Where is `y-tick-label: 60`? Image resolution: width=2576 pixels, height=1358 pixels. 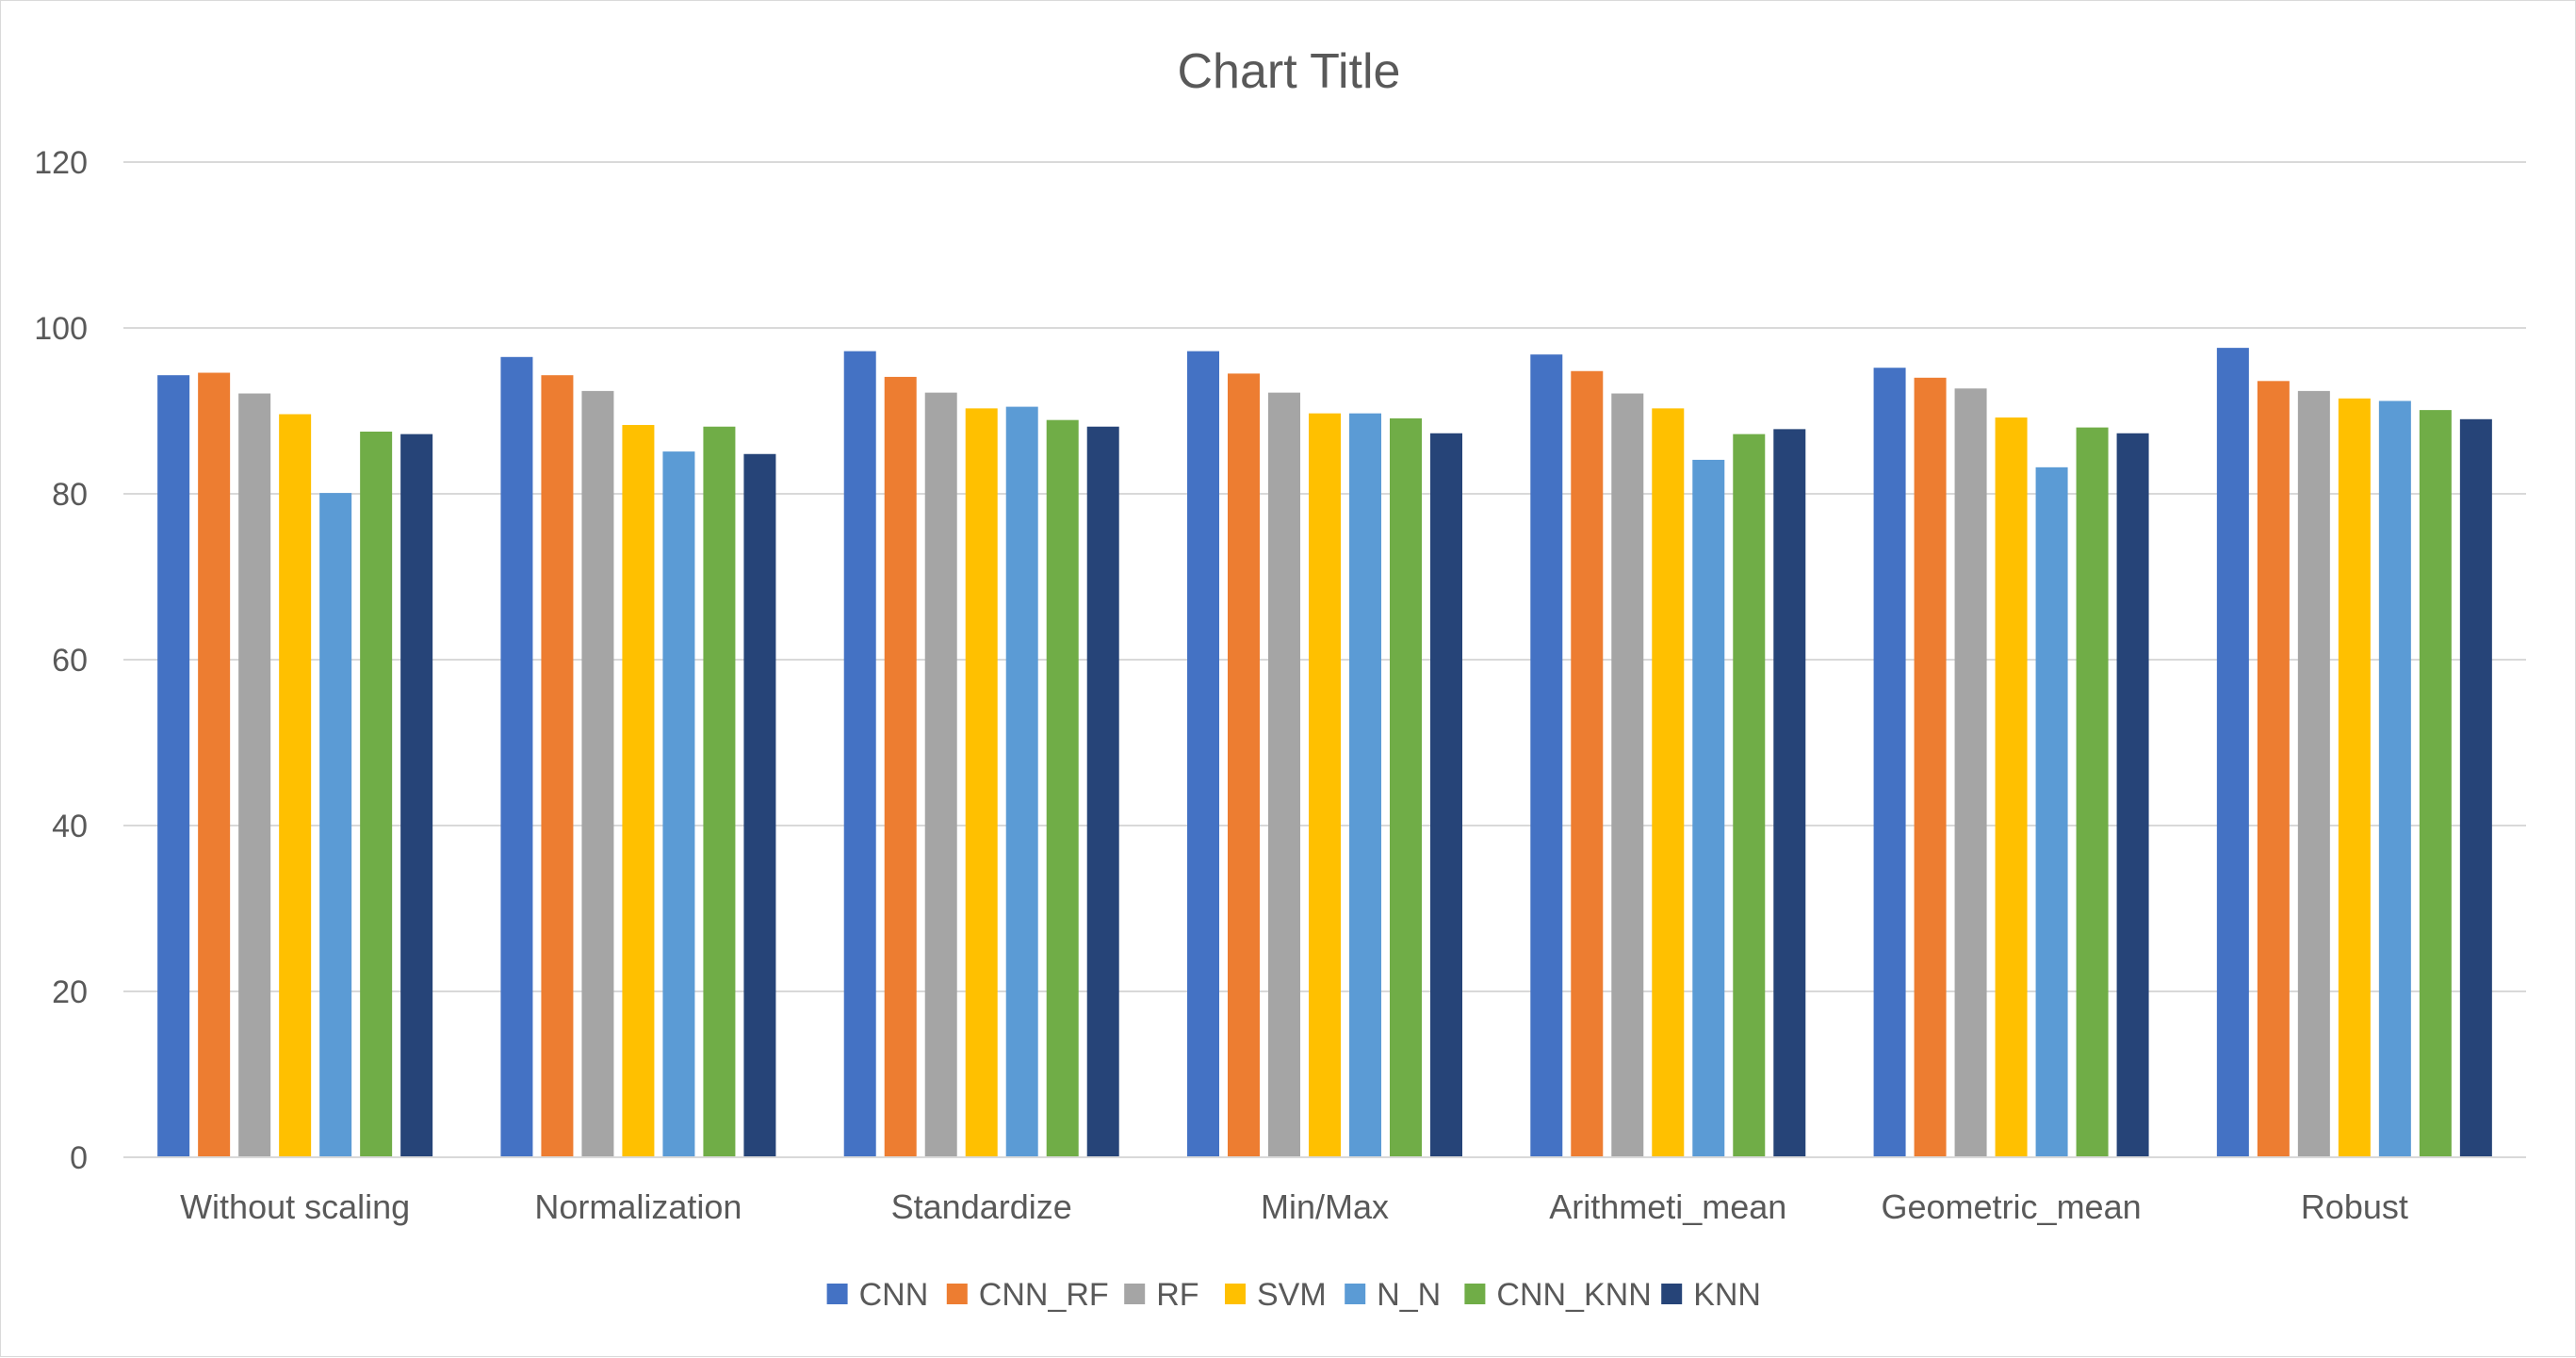
y-tick-label: 60 is located at coordinates (70, 661).